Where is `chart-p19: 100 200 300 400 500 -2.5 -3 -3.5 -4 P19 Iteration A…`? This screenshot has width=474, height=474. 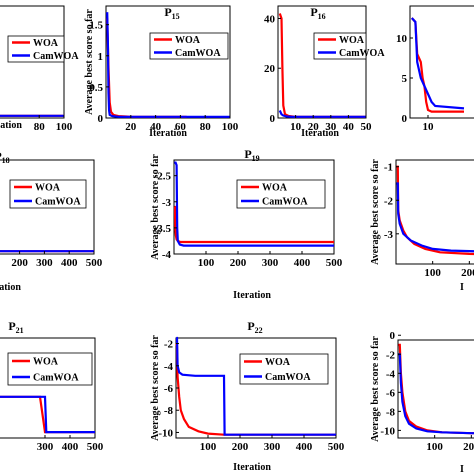 chart-p19: 100 200 300 400 500 -2.5 -3 -3.5 -4 P19 Iteration A… is located at coordinates (246, 224).